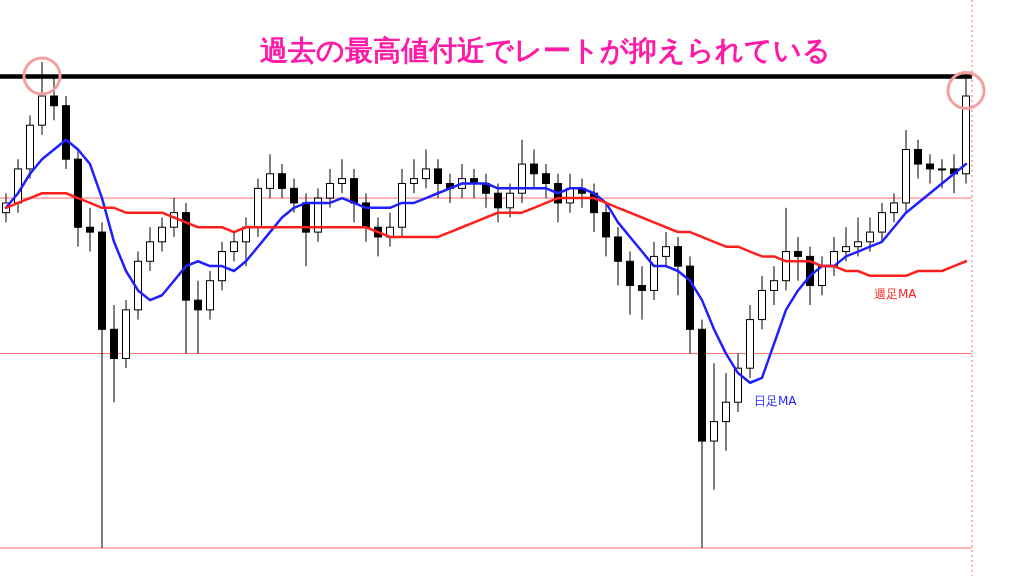  Describe the element at coordinates (776, 400) in the screenshot. I see `series-label: 日足MA` at that location.